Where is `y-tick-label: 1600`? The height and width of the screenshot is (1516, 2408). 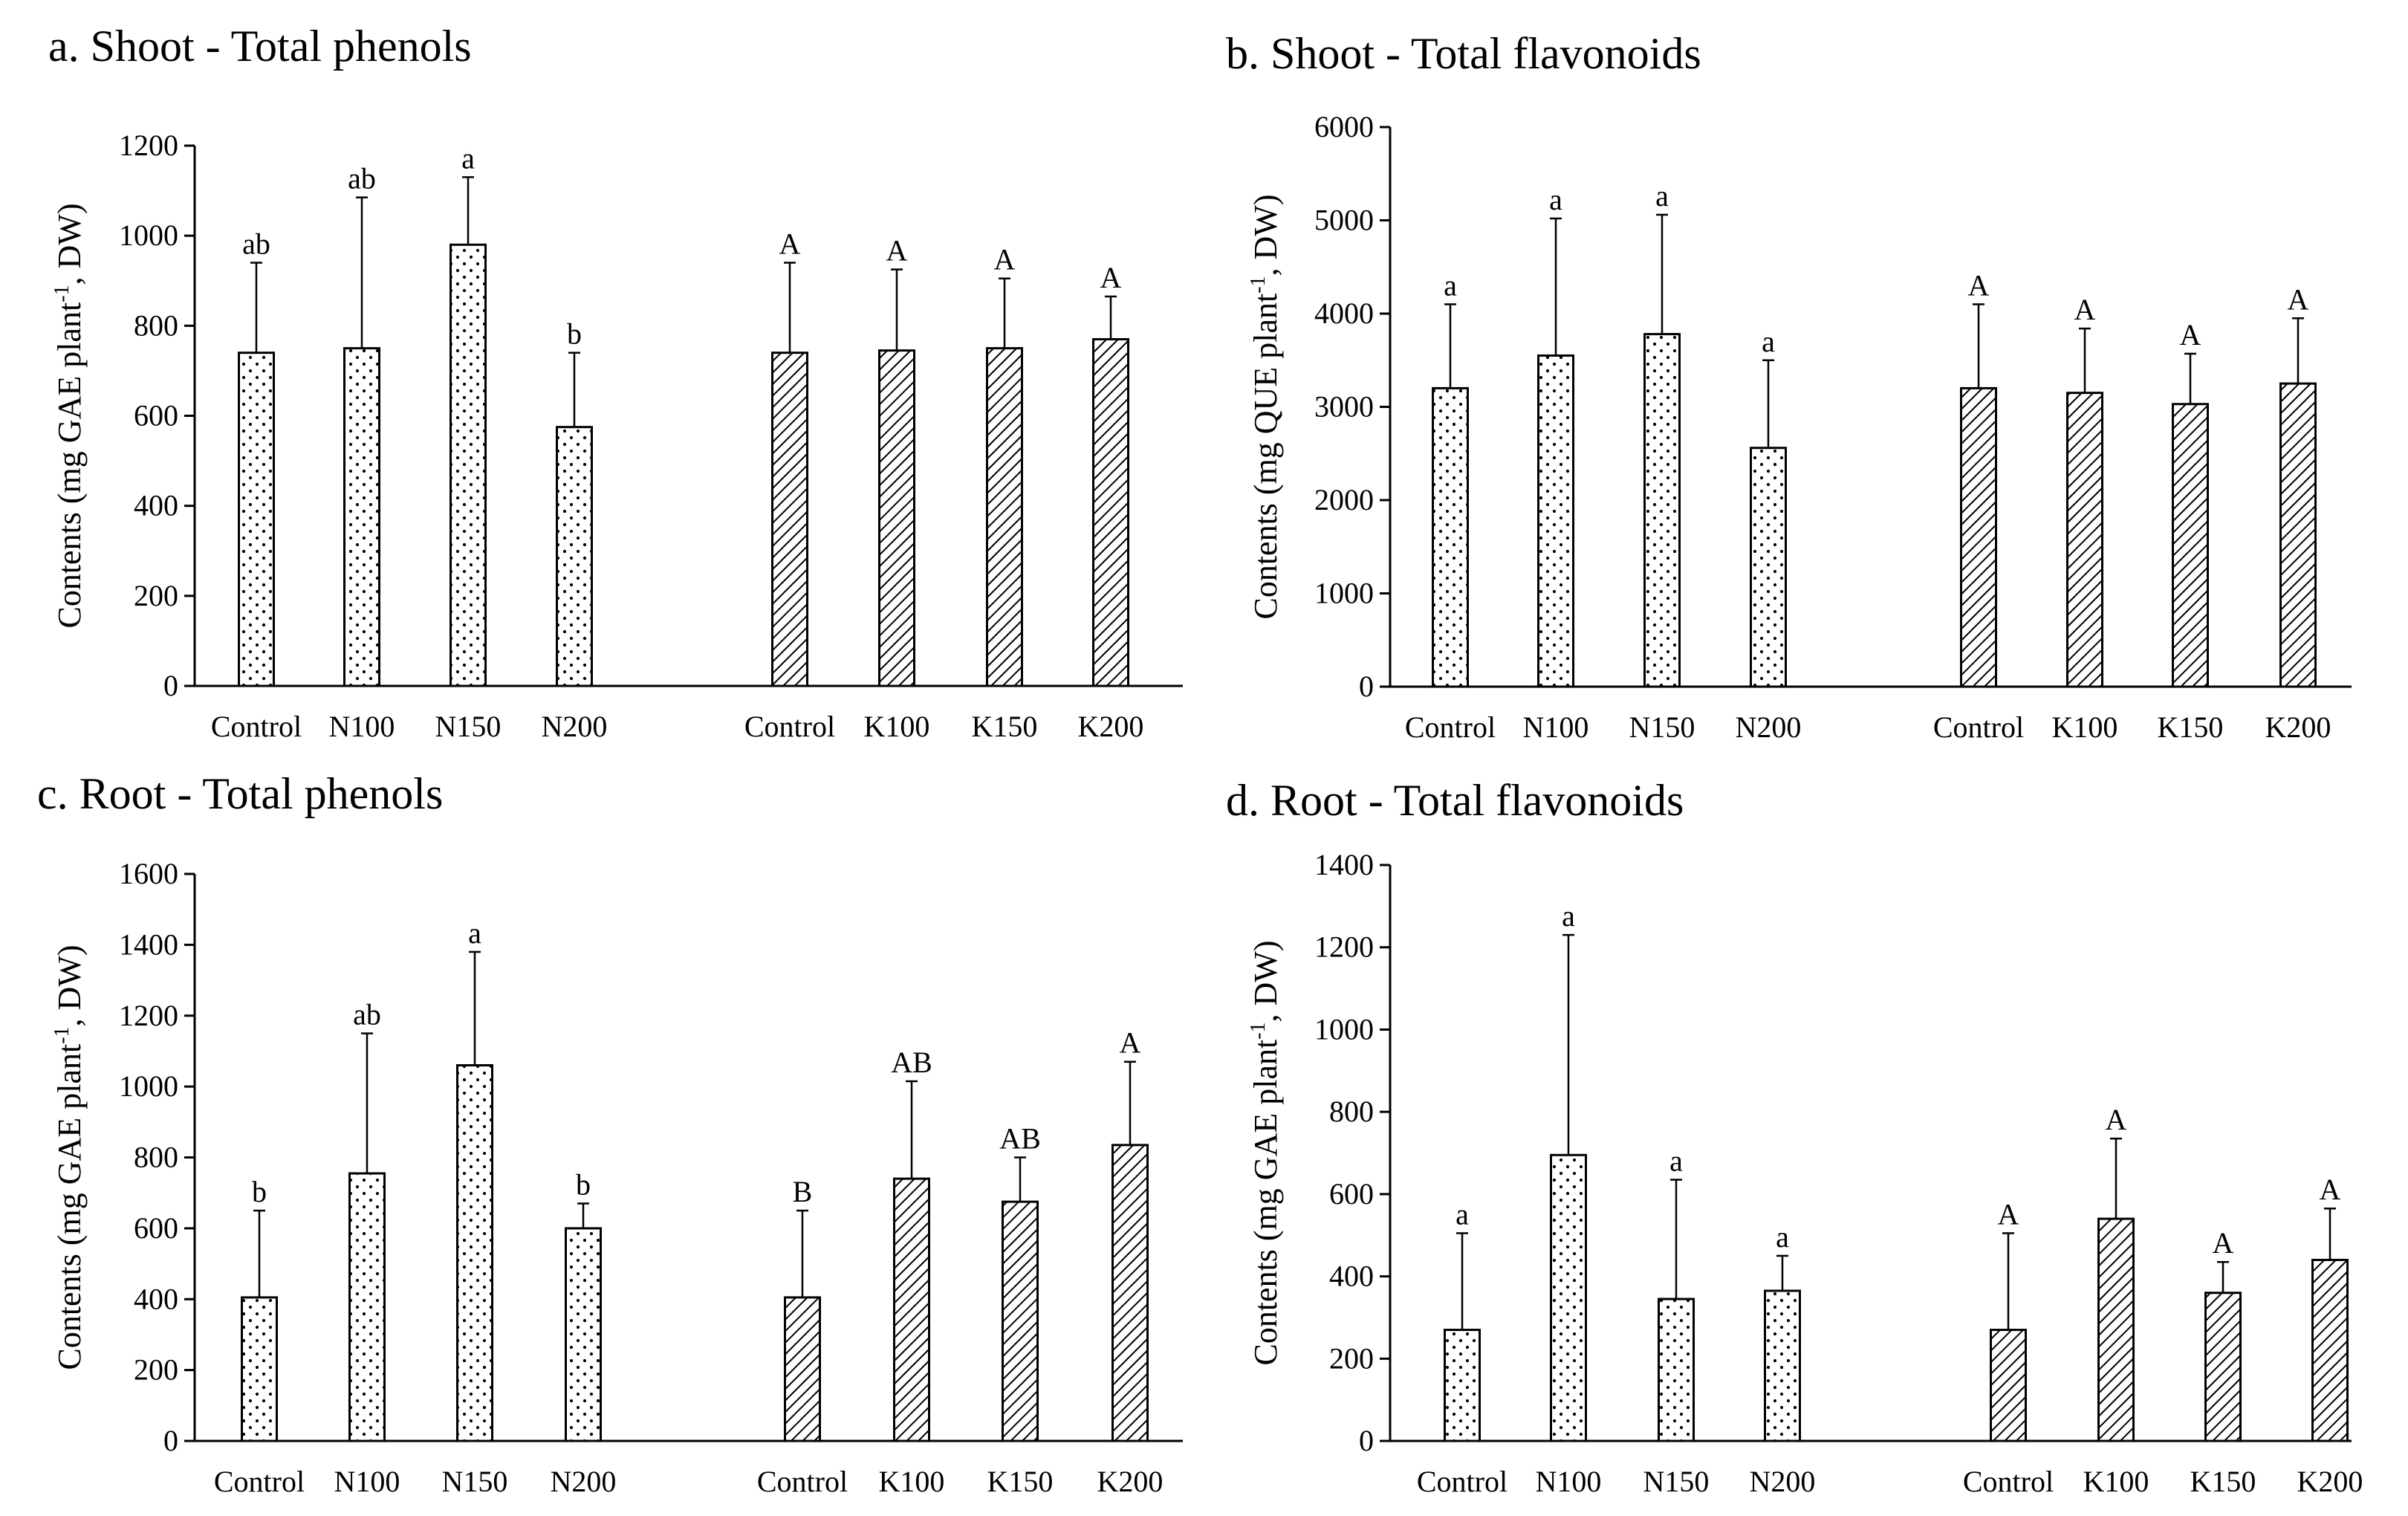
y-tick-label: 1600 is located at coordinates (148, 873).